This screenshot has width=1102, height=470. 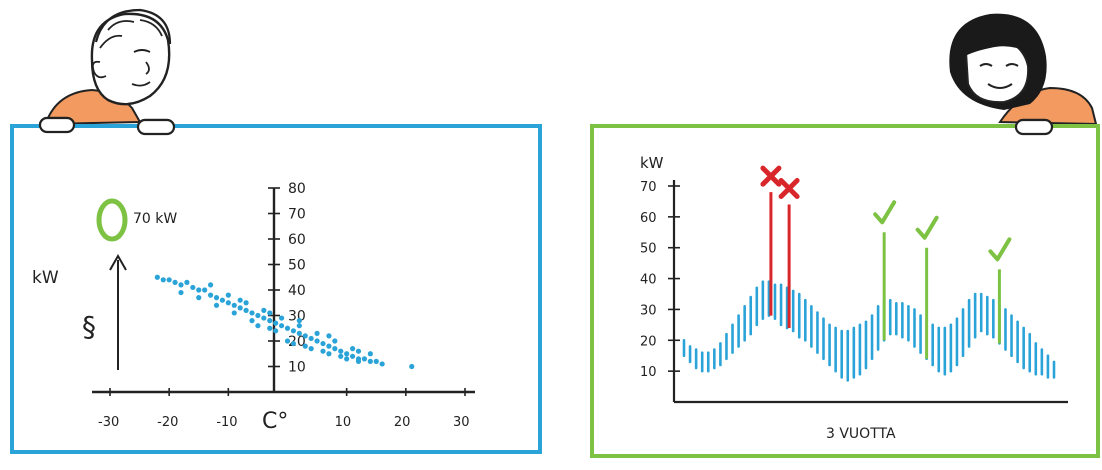 I want to click on left-x-unit: C°, so click(x=275, y=421).